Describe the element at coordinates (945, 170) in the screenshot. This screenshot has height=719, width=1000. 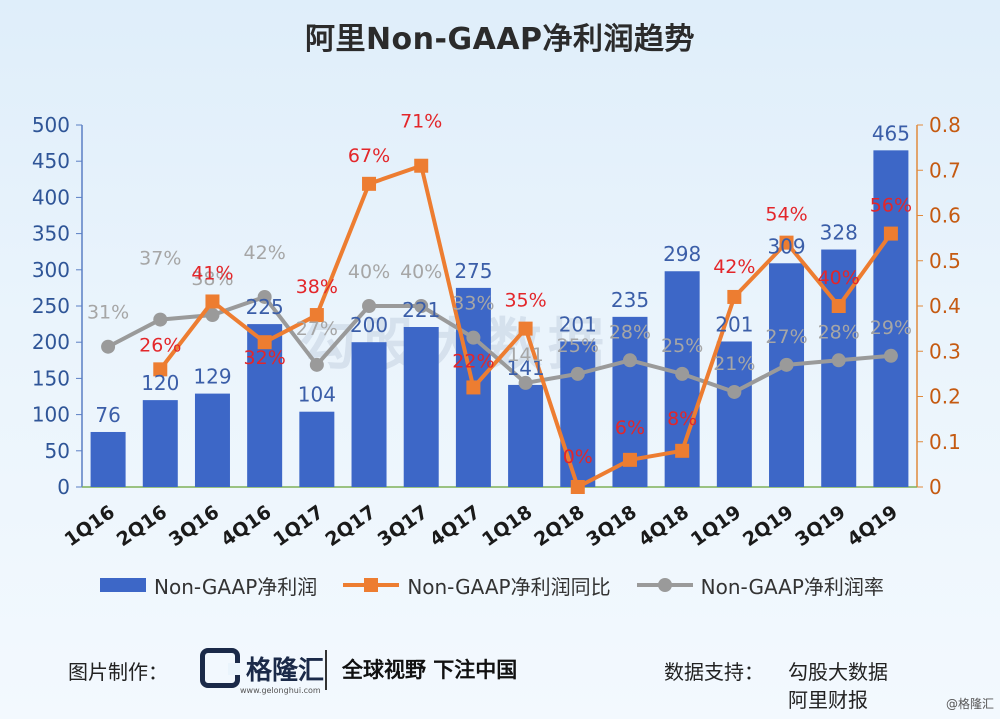
I see `right-tick-label: 0.7` at that location.